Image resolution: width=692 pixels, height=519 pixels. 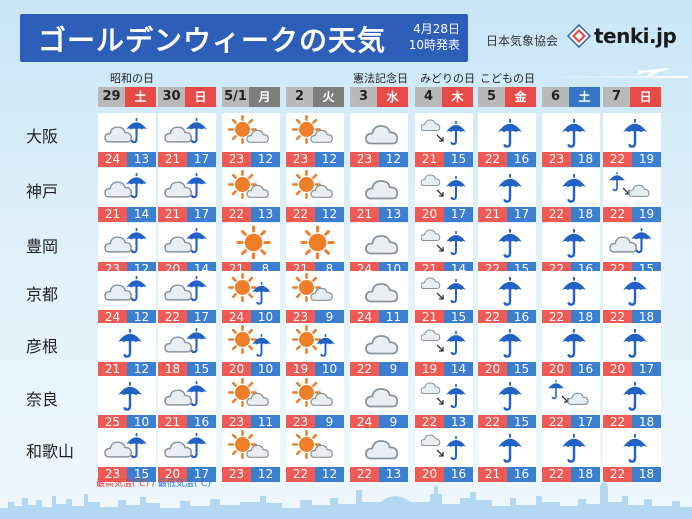 I want to click on forecast-cell: 23 12, so click(x=315, y=141).